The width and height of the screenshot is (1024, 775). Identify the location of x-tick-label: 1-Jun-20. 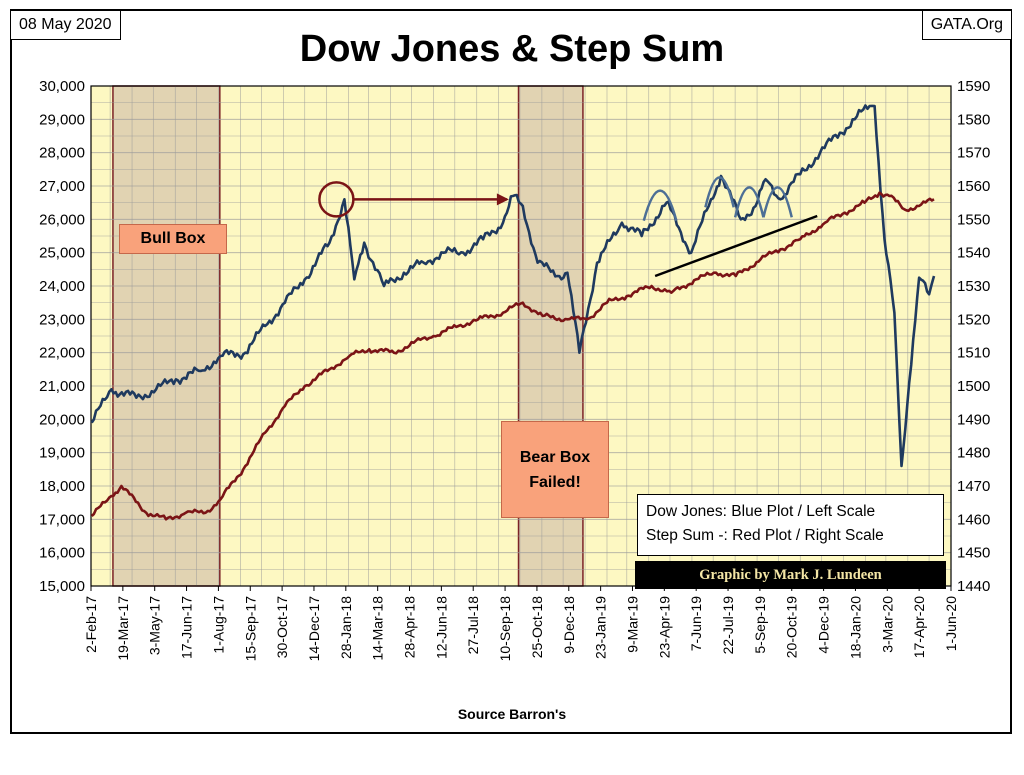
(951, 623).